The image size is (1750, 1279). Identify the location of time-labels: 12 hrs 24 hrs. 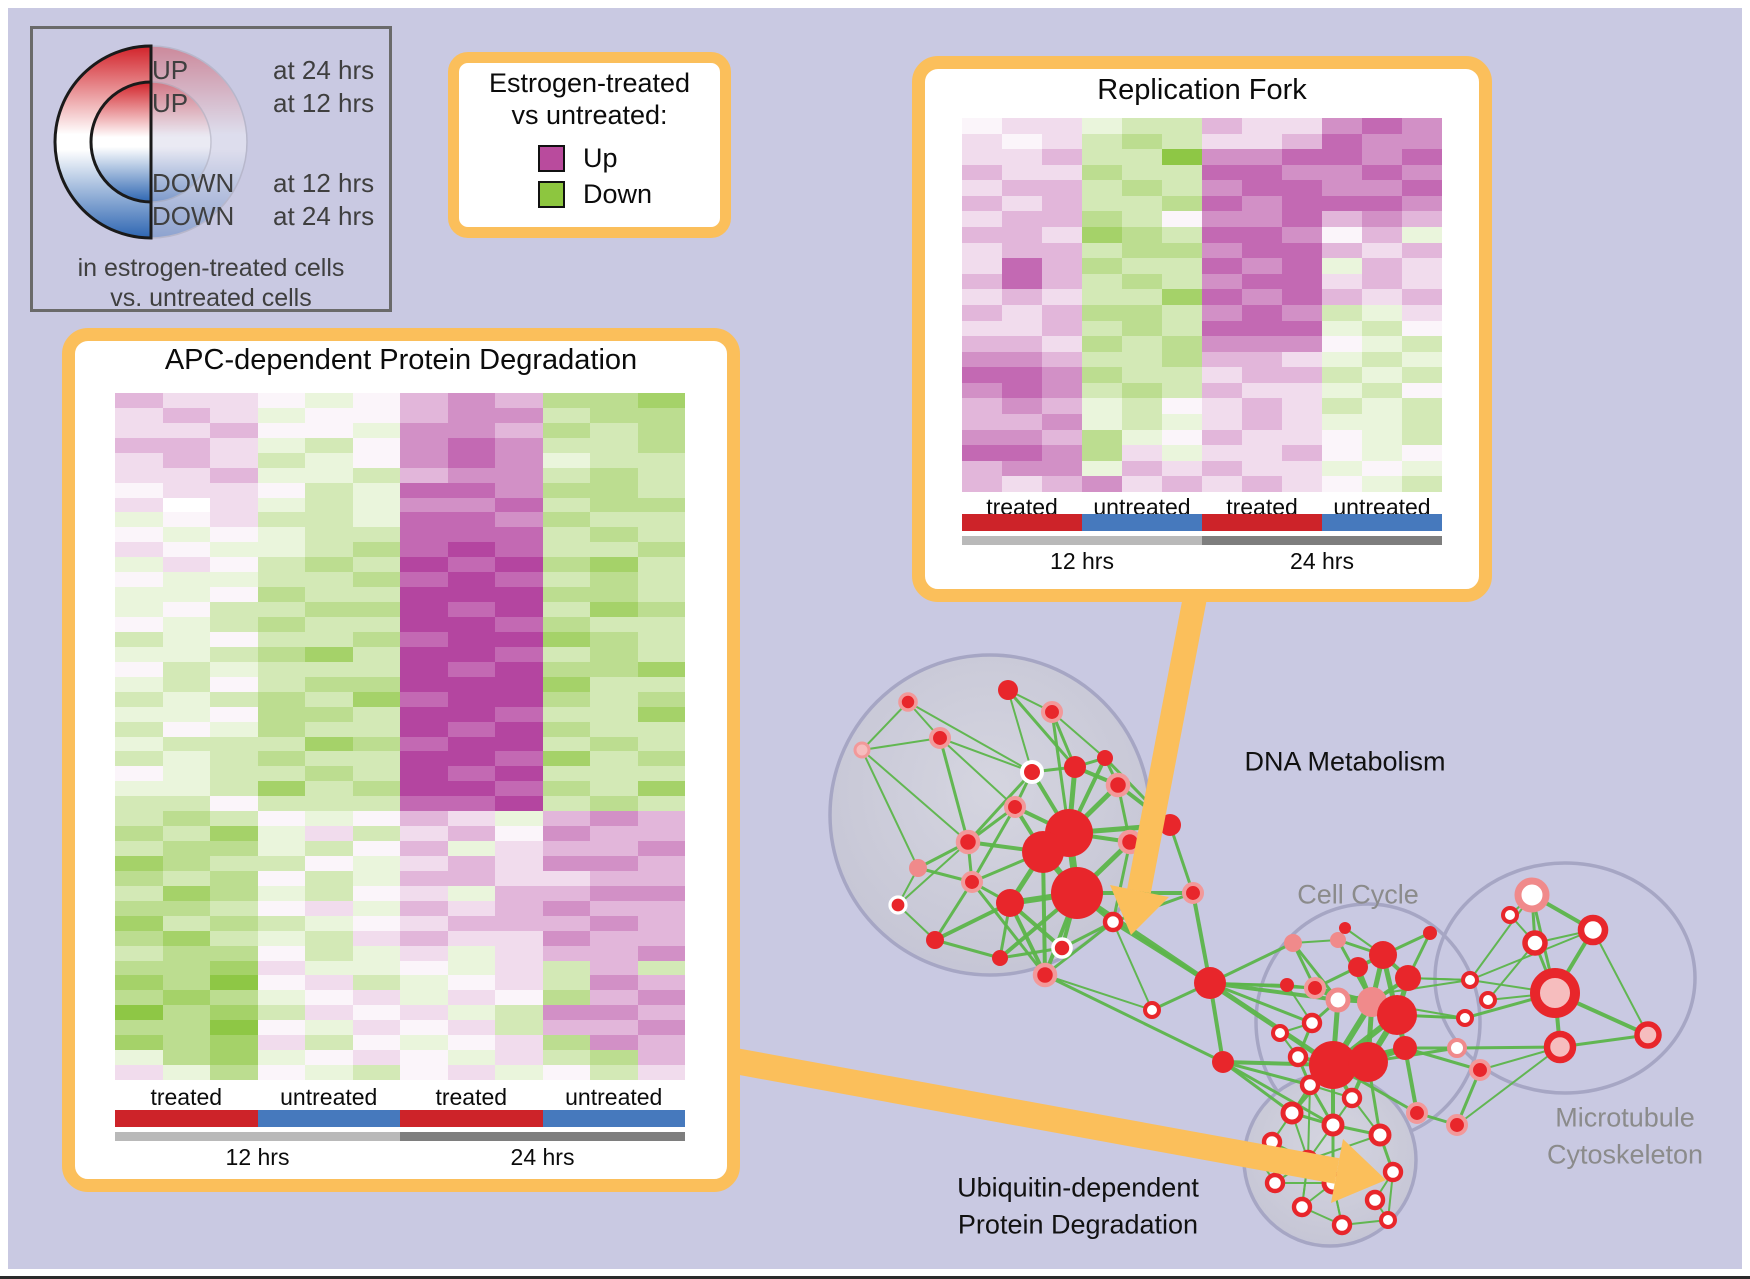
(1202, 561).